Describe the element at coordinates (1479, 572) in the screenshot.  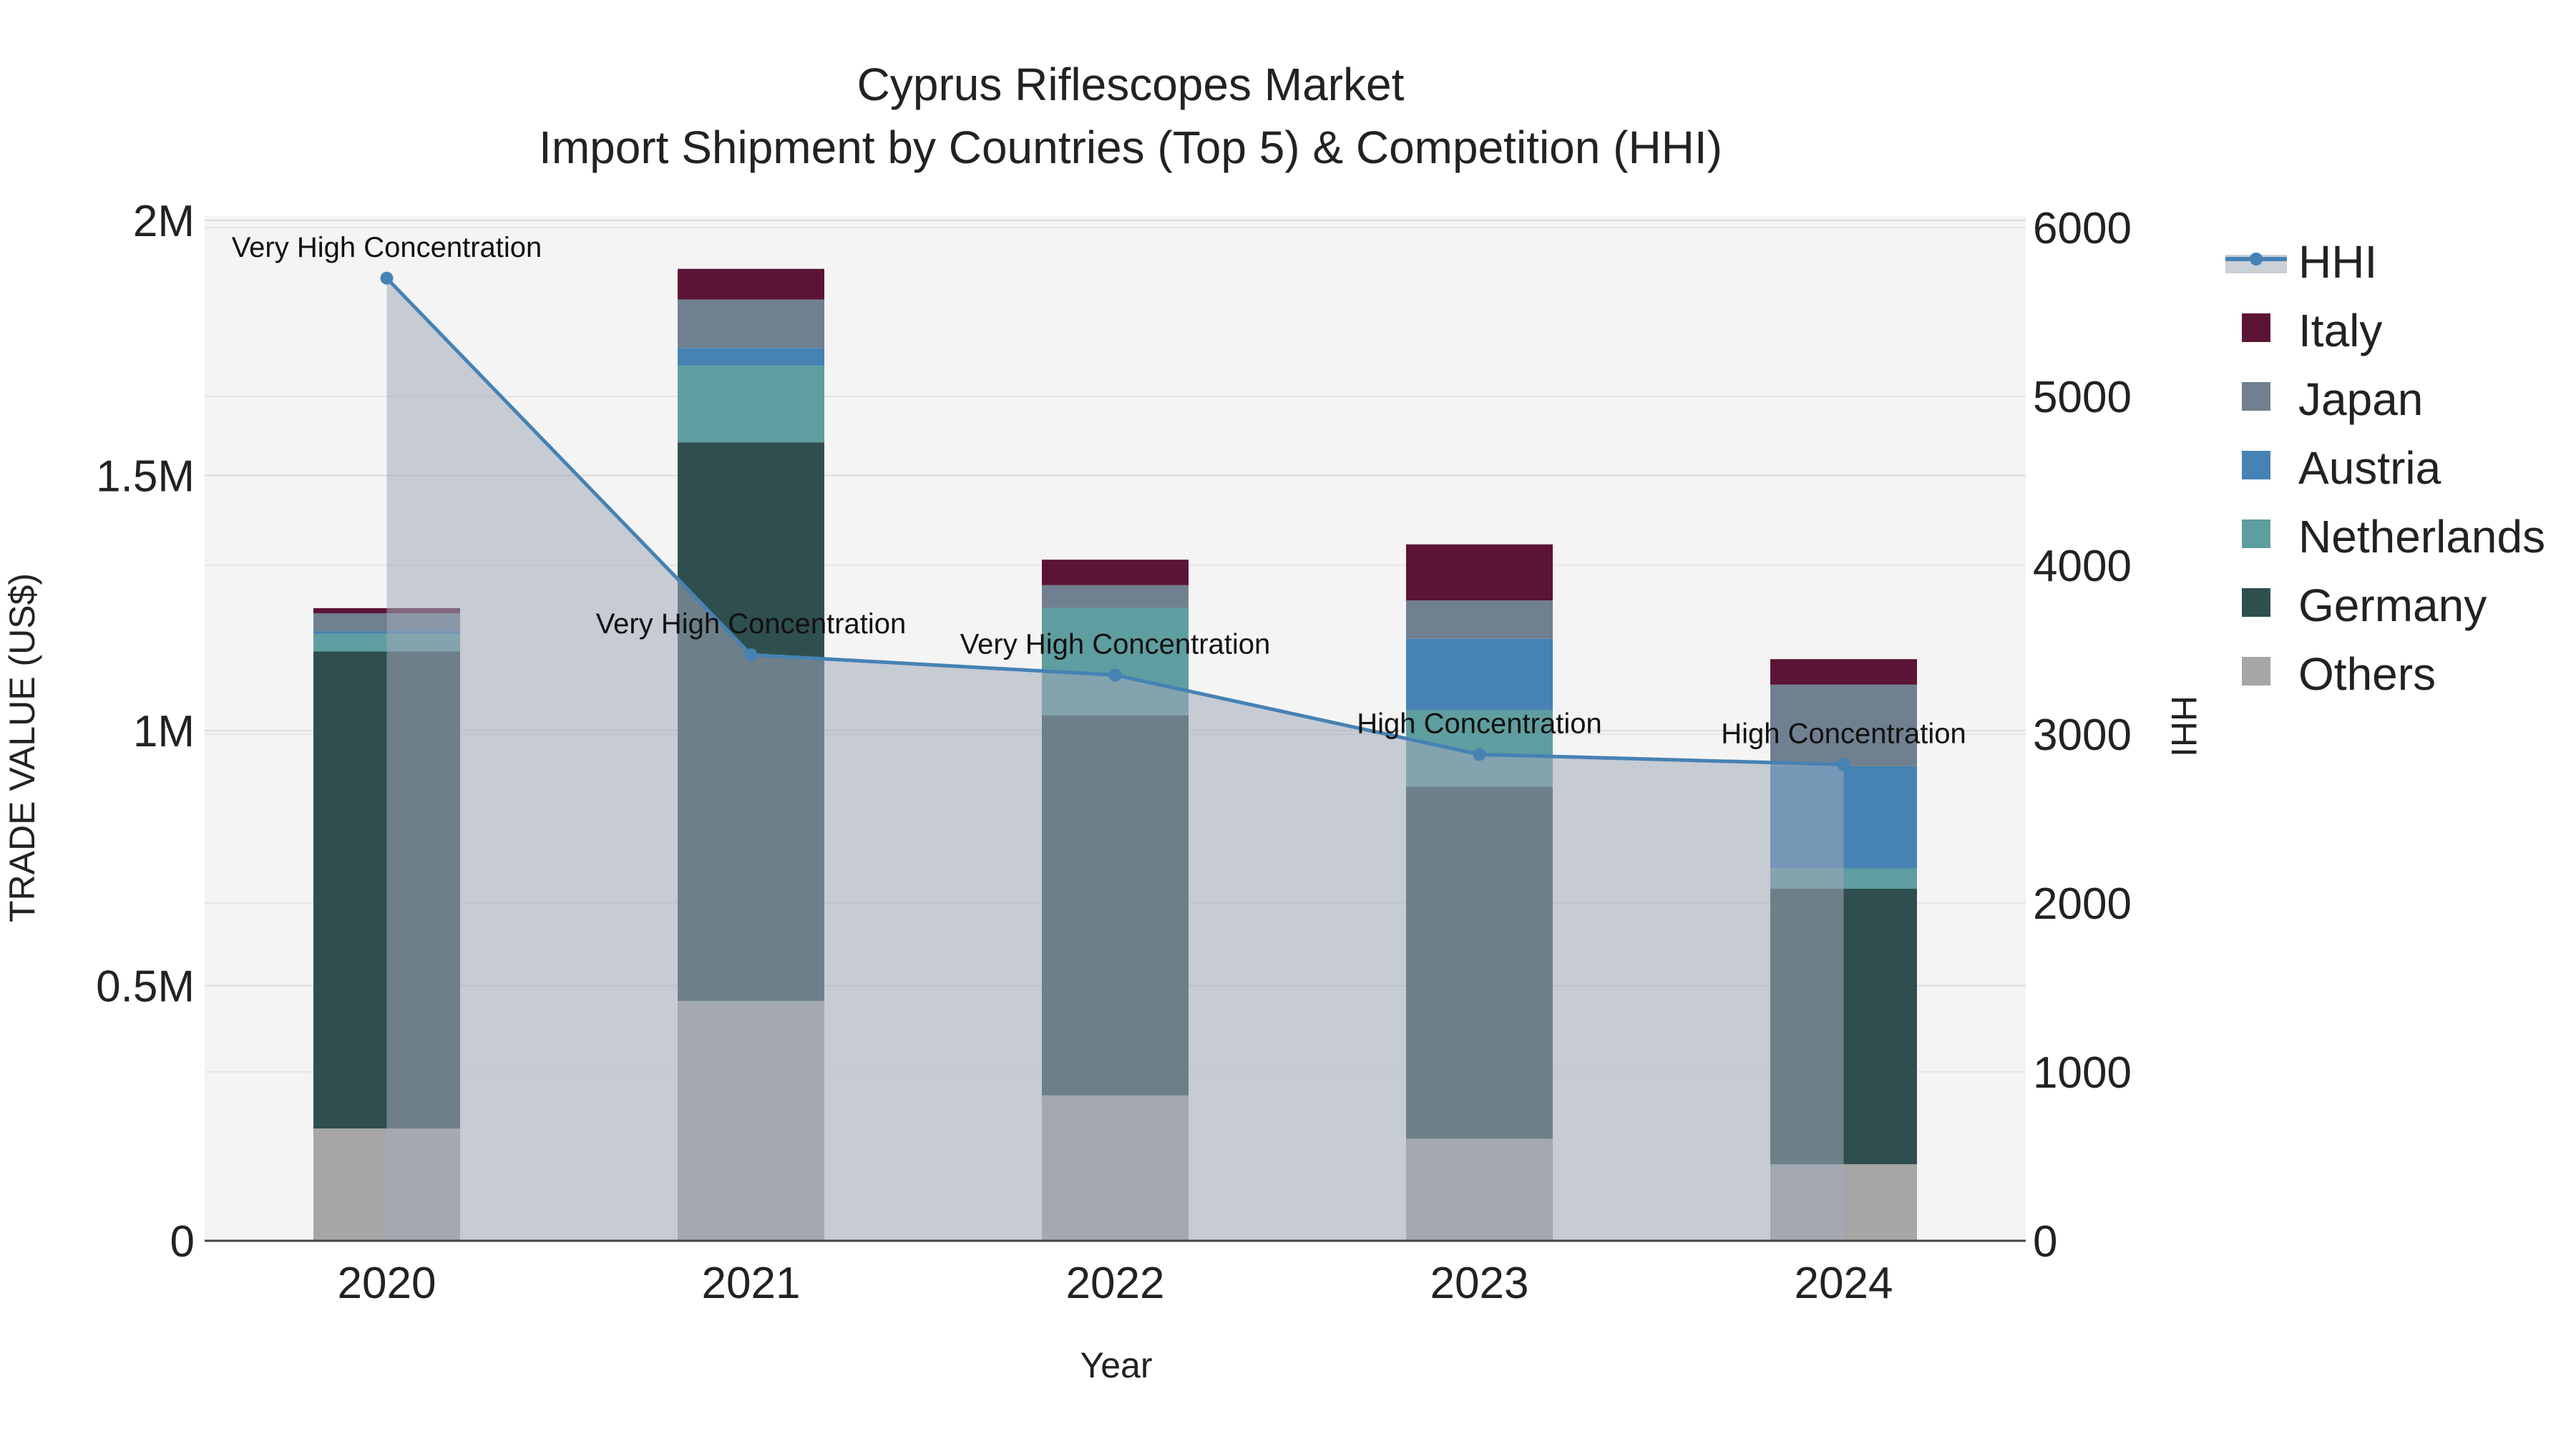
I see `bar-italy-2023` at that location.